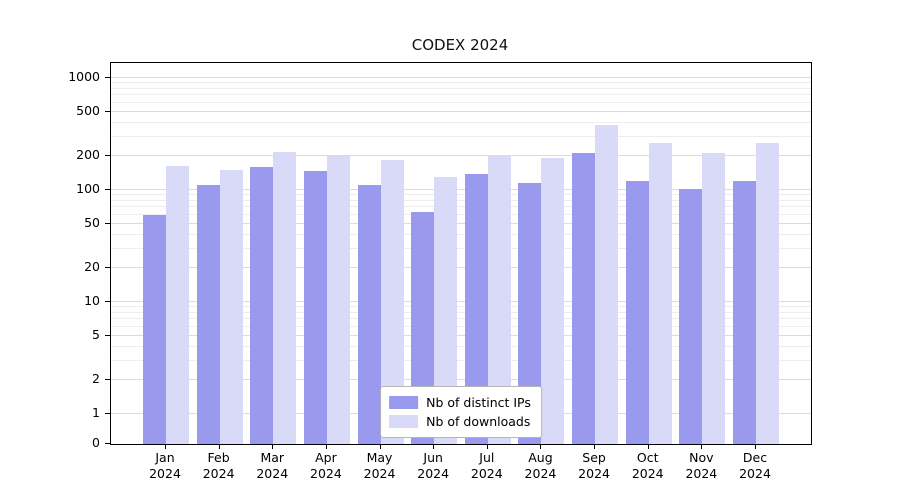 The height and width of the screenshot is (500, 900). Describe the element at coordinates (326, 465) in the screenshot. I see `x-tick-label: Apr 2024` at that location.